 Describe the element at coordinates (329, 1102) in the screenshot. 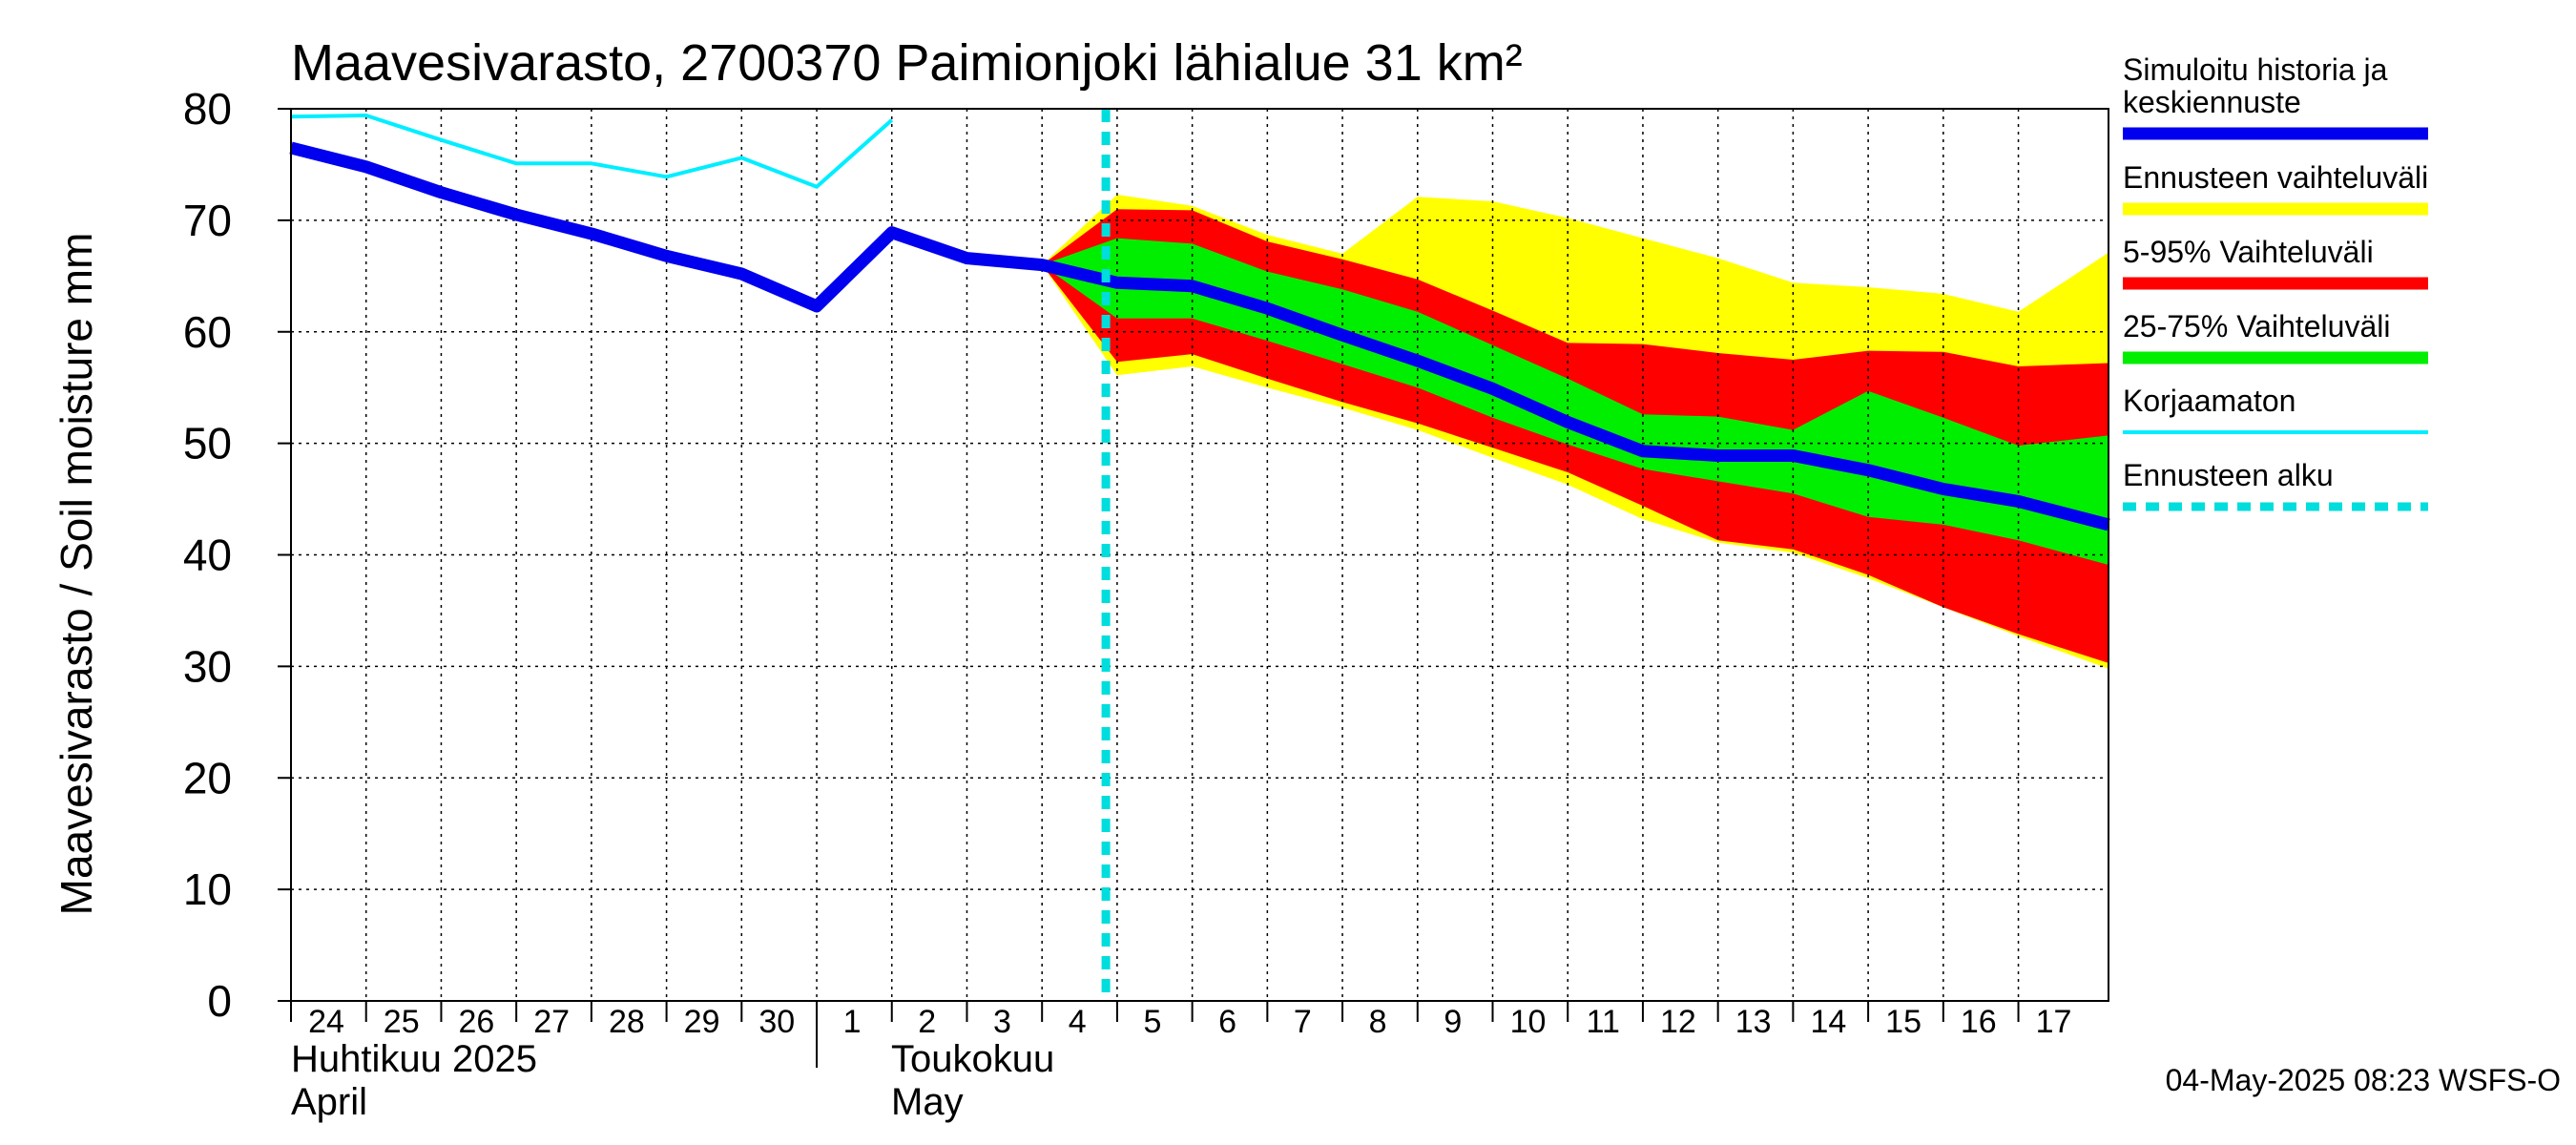

I see `month-label-en-1: April` at that location.